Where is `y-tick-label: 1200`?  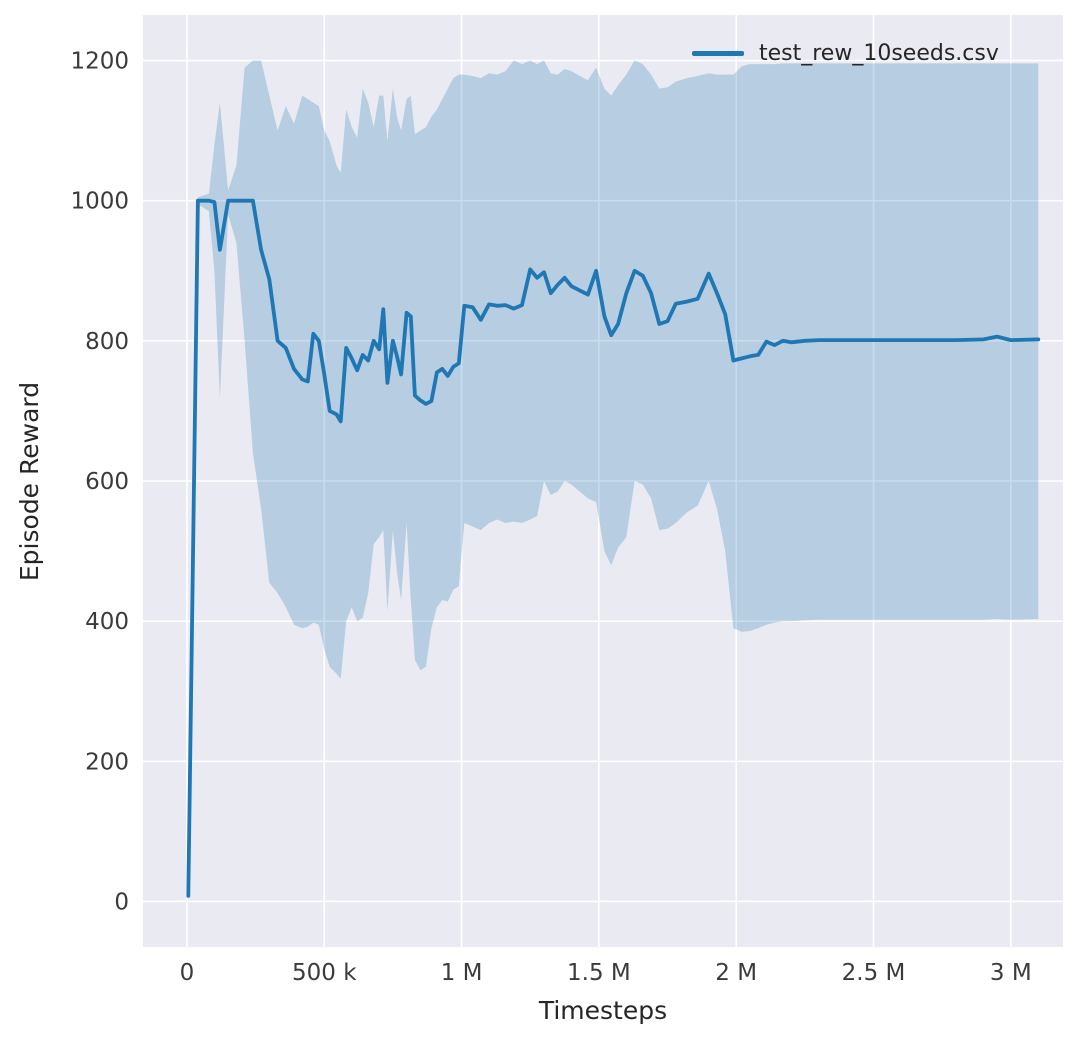 y-tick-label: 1200 is located at coordinates (99, 62).